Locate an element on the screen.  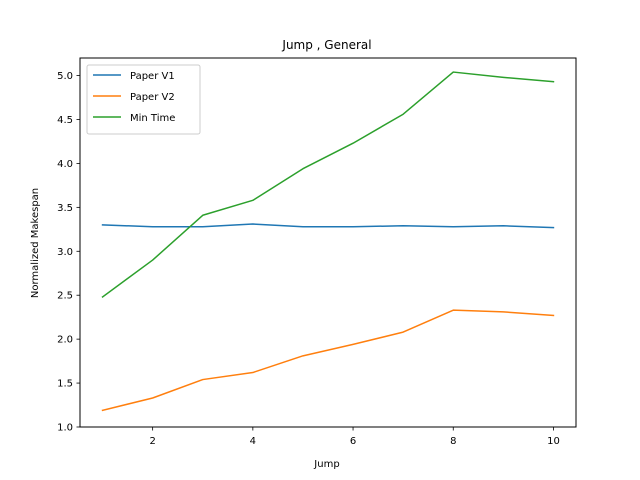
x-tick-label: 2 is located at coordinates (152, 441).